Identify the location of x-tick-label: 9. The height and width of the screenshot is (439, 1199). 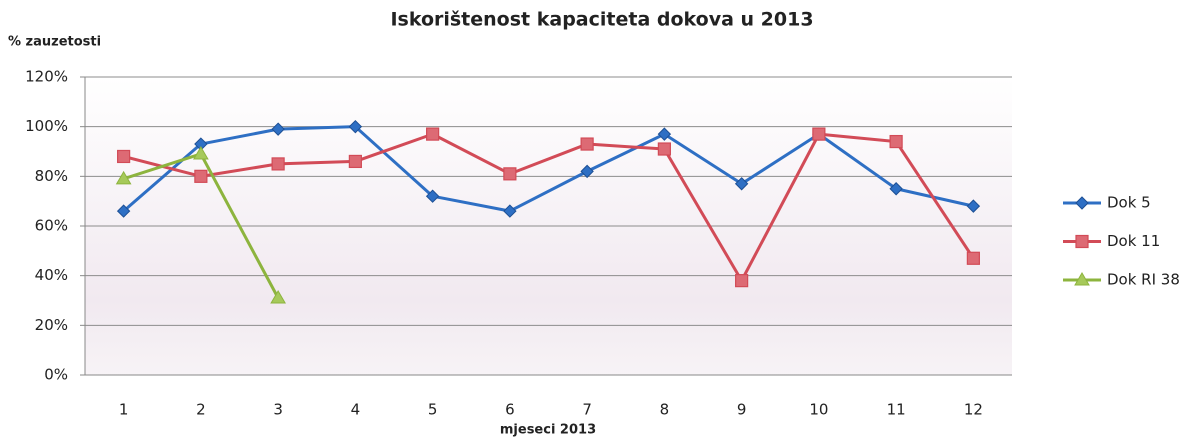
(742, 410).